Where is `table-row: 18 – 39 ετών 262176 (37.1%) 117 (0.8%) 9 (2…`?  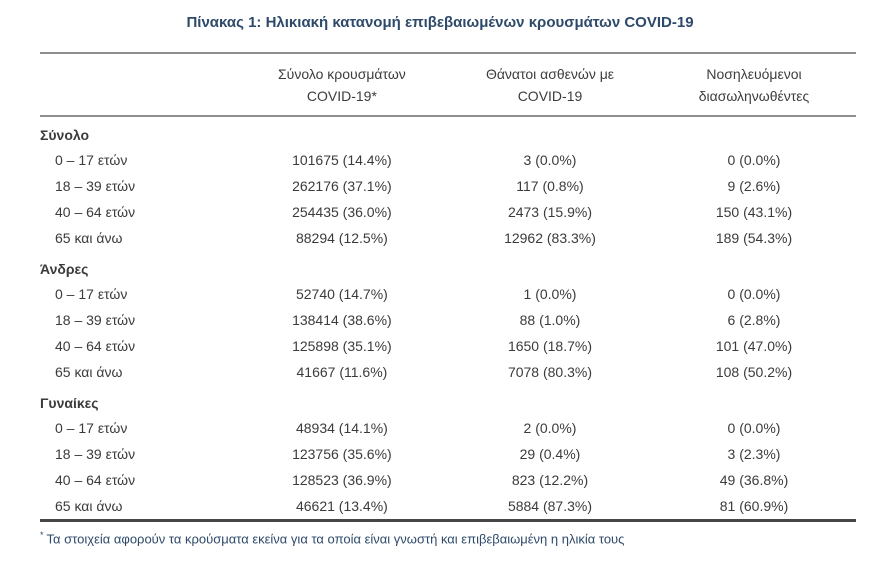 table-row: 18 – 39 ετών 262176 (37.1%) 117 (0.8%) 9 (2… is located at coordinates (448, 186).